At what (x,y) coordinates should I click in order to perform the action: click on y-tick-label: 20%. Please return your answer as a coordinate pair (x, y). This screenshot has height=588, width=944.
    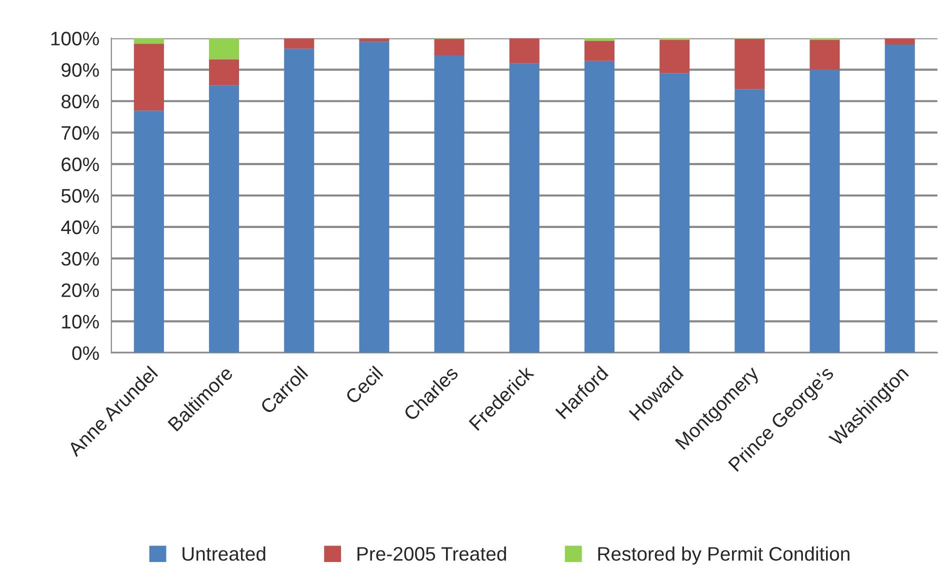
    Looking at the image, I should click on (80, 290).